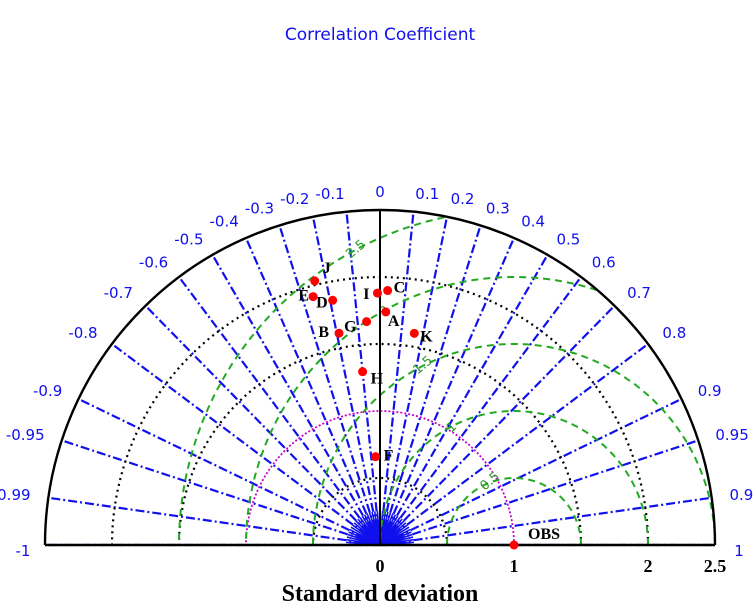 This screenshot has width=754, height=607. Describe the element at coordinates (648, 566) in the screenshot. I see `std-dev-tick-label: 2` at that location.